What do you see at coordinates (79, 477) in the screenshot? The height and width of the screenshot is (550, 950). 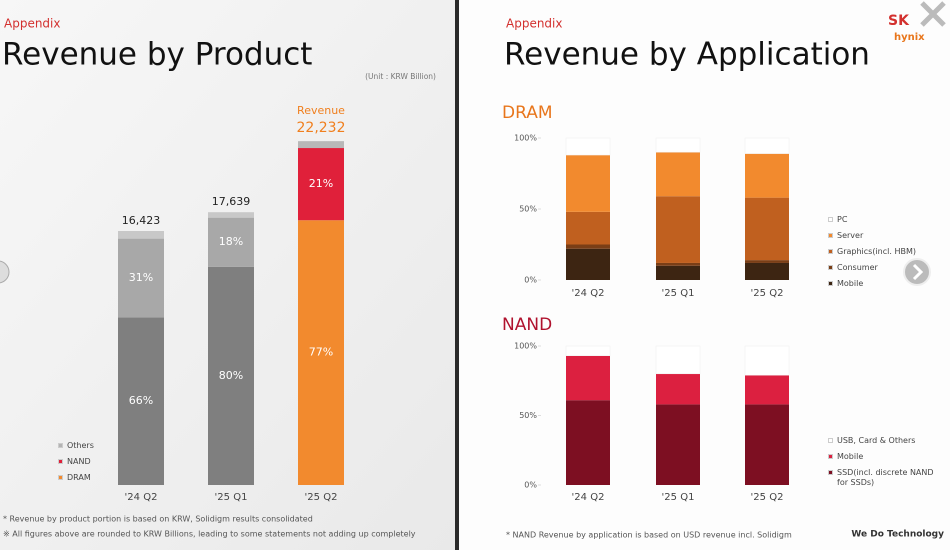 I see `legend-label: DRAM` at bounding box center [79, 477].